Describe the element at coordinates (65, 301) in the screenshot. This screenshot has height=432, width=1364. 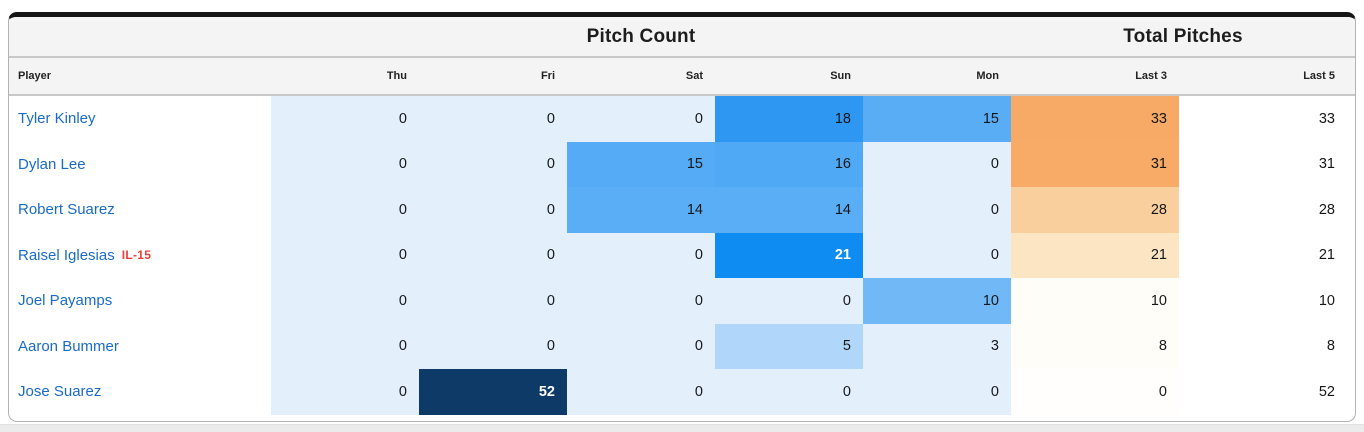
I see `player-link: Joel Payamps` at that location.